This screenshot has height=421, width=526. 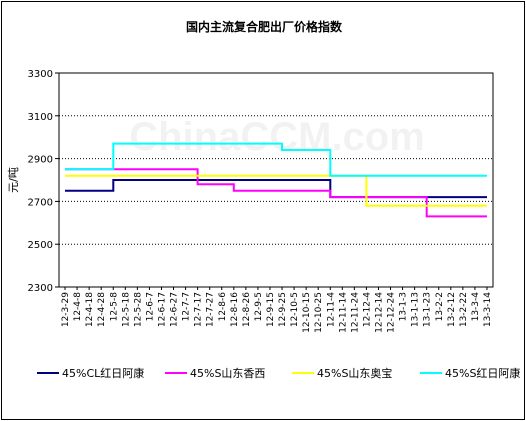 What do you see at coordinates (488, 309) in the screenshot?
I see `x-tick-label: 13-3-14` at bounding box center [488, 309].